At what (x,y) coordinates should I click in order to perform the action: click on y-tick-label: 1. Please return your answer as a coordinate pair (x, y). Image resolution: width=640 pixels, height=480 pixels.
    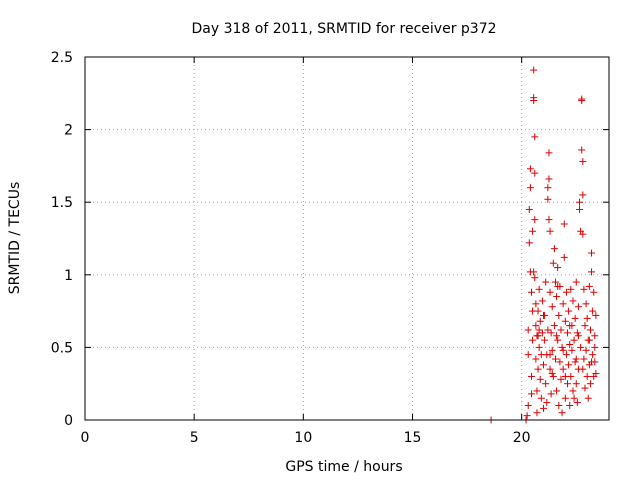
    Looking at the image, I should click on (68, 276).